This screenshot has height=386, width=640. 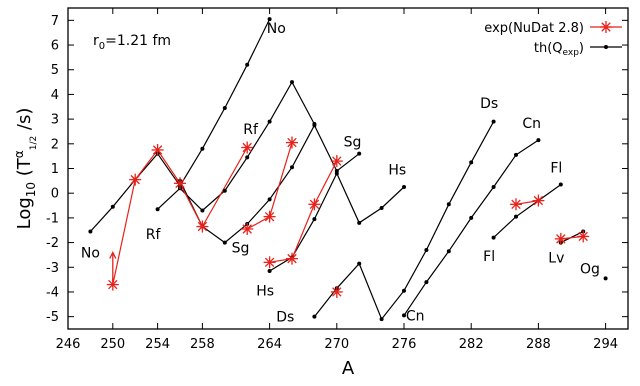 What do you see at coordinates (471, 344) in the screenshot?
I see `x-tick-label: 282` at bounding box center [471, 344].